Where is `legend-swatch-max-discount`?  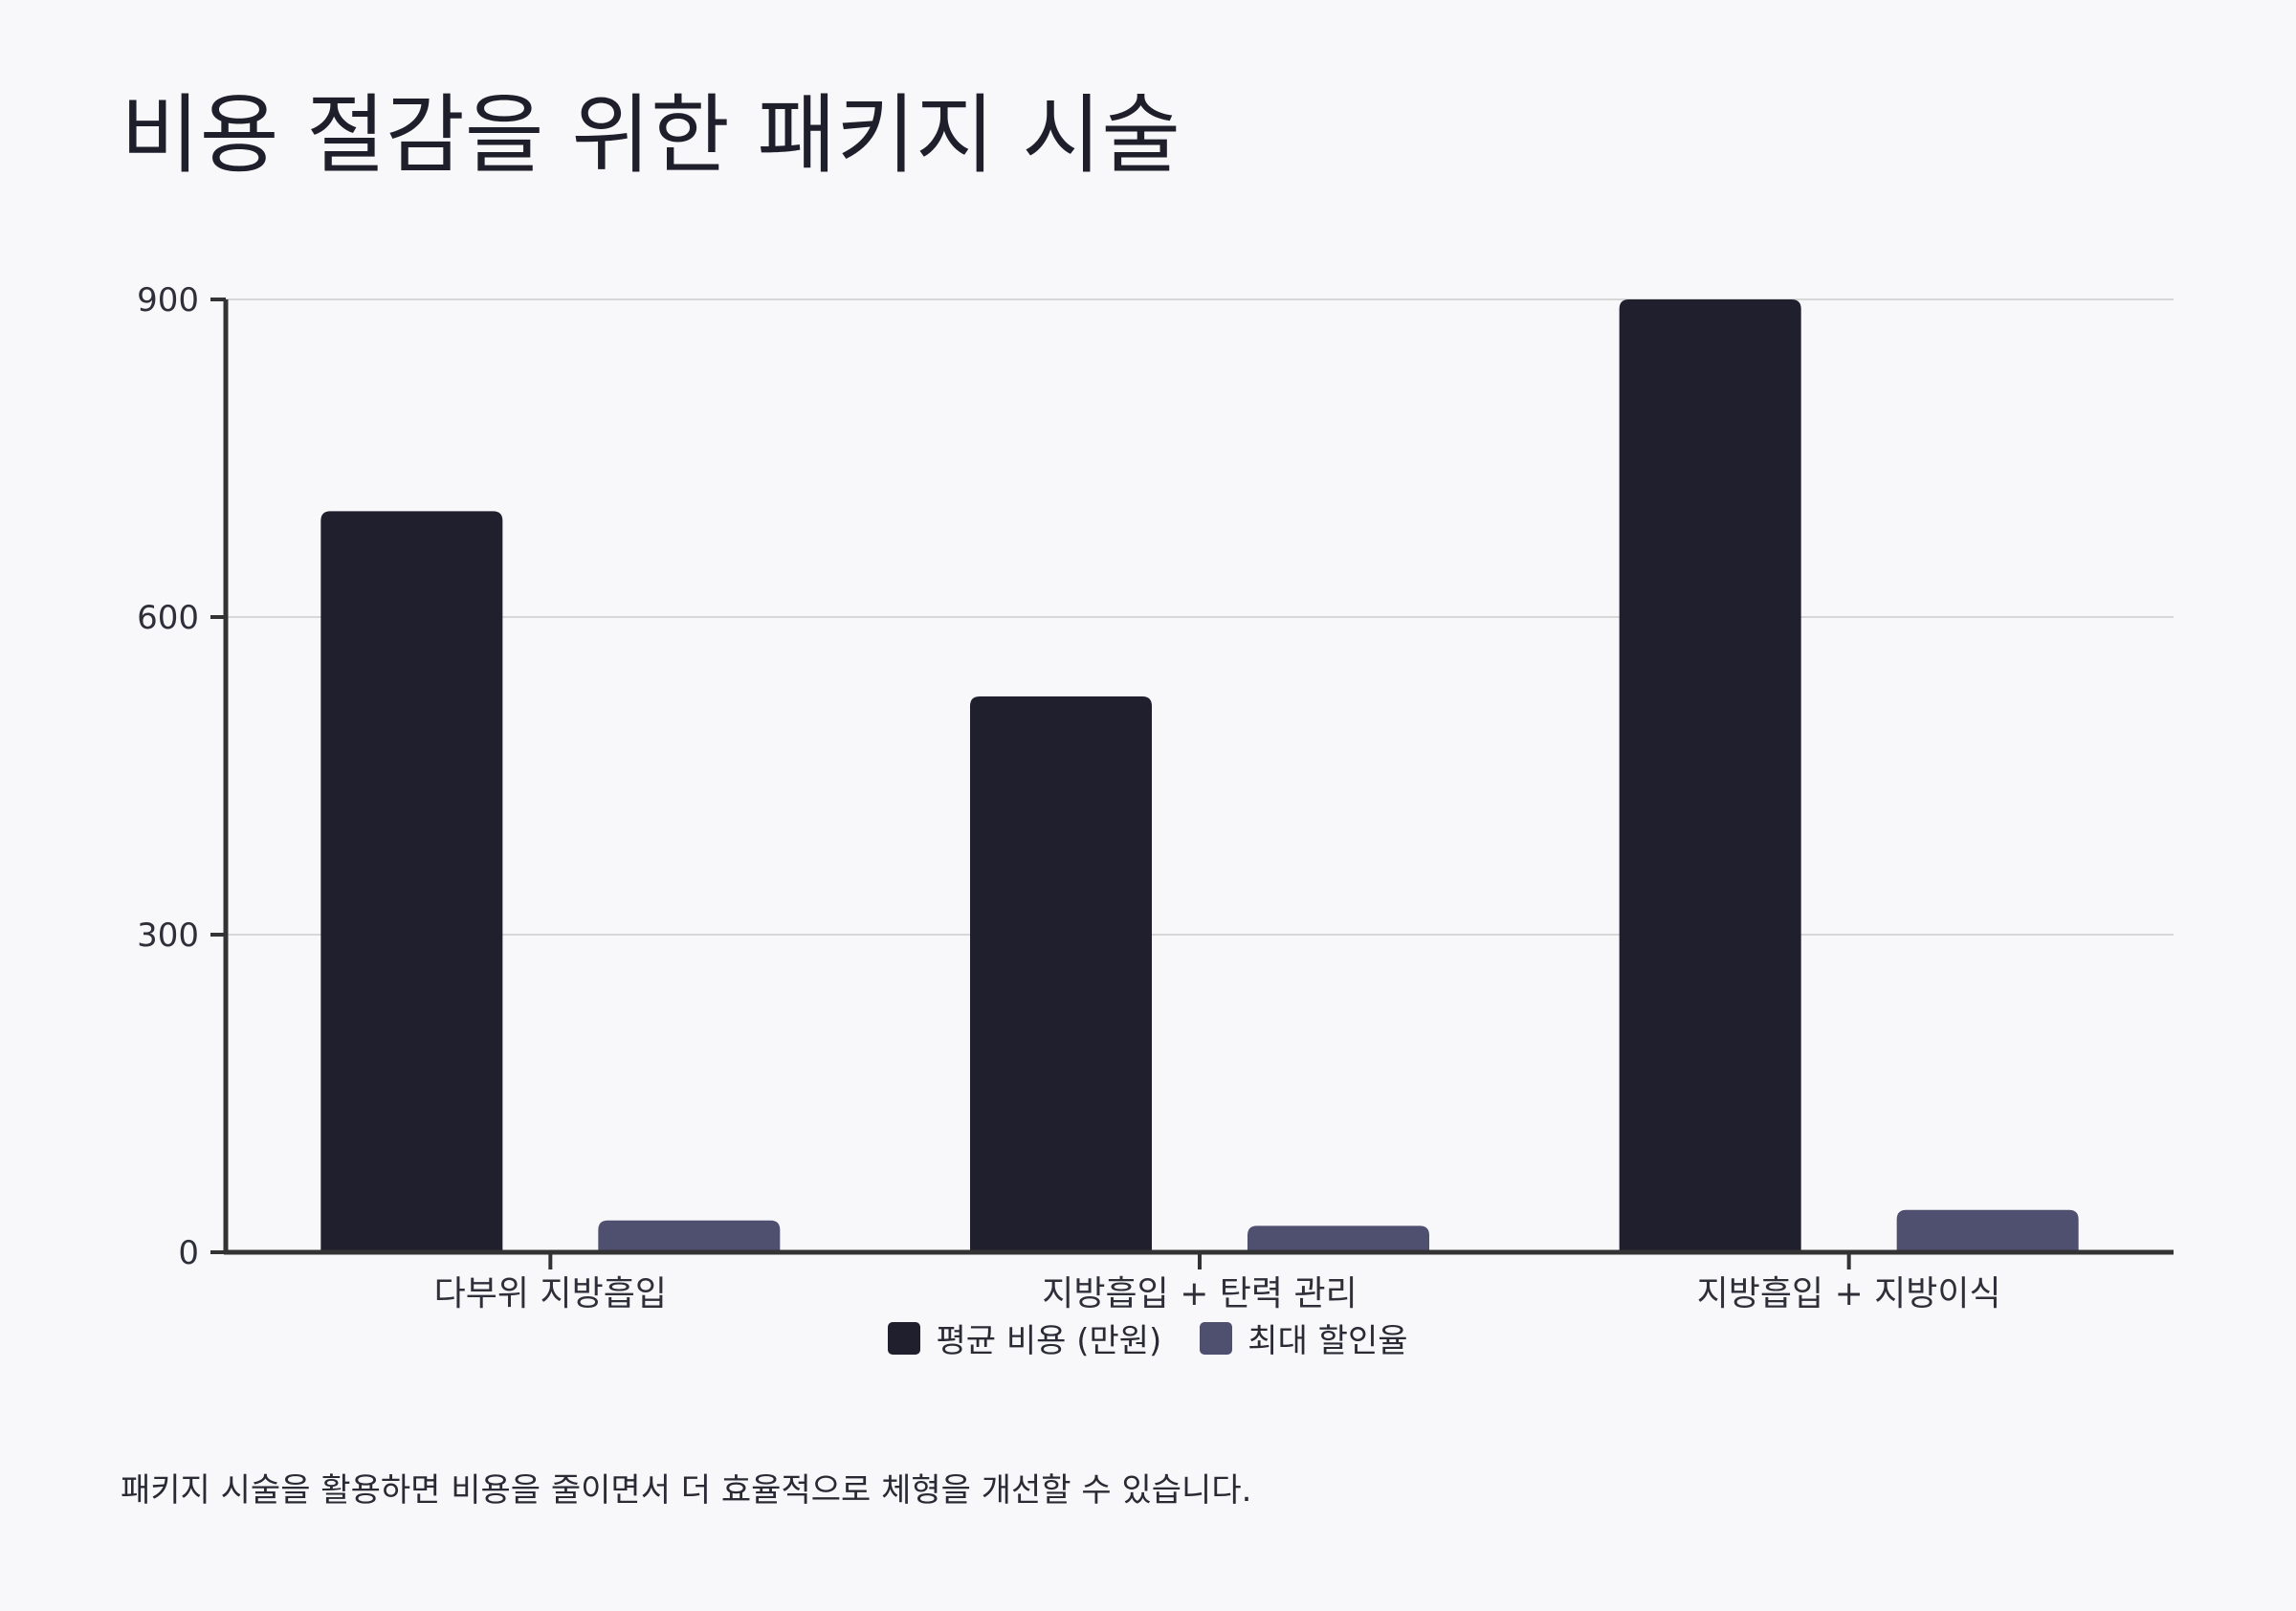
legend-swatch-max-discount is located at coordinates (1216, 1338).